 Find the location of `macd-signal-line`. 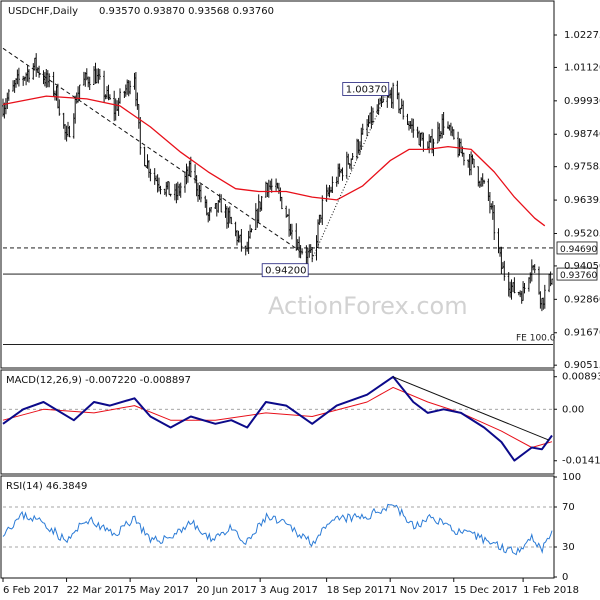

macd-signal-line is located at coordinates (277, 417).